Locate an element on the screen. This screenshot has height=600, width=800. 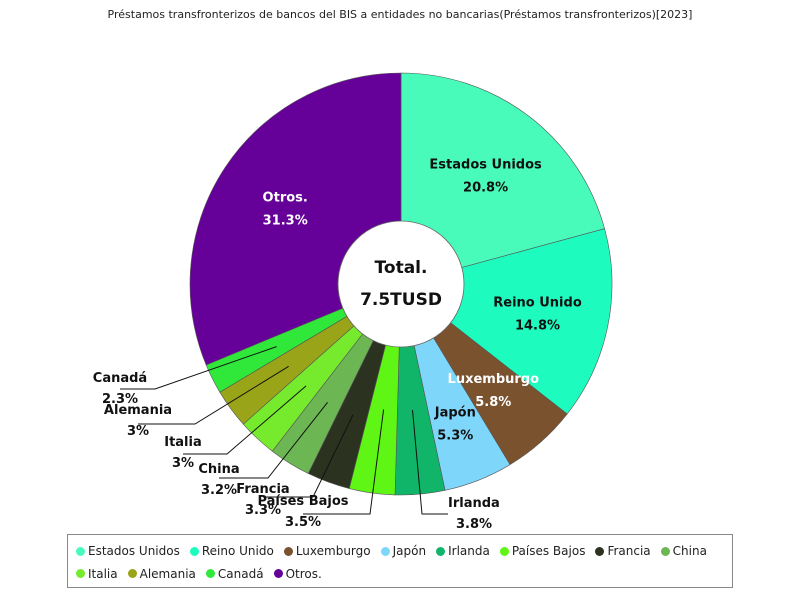
leader-line-china is located at coordinates (273, 440).